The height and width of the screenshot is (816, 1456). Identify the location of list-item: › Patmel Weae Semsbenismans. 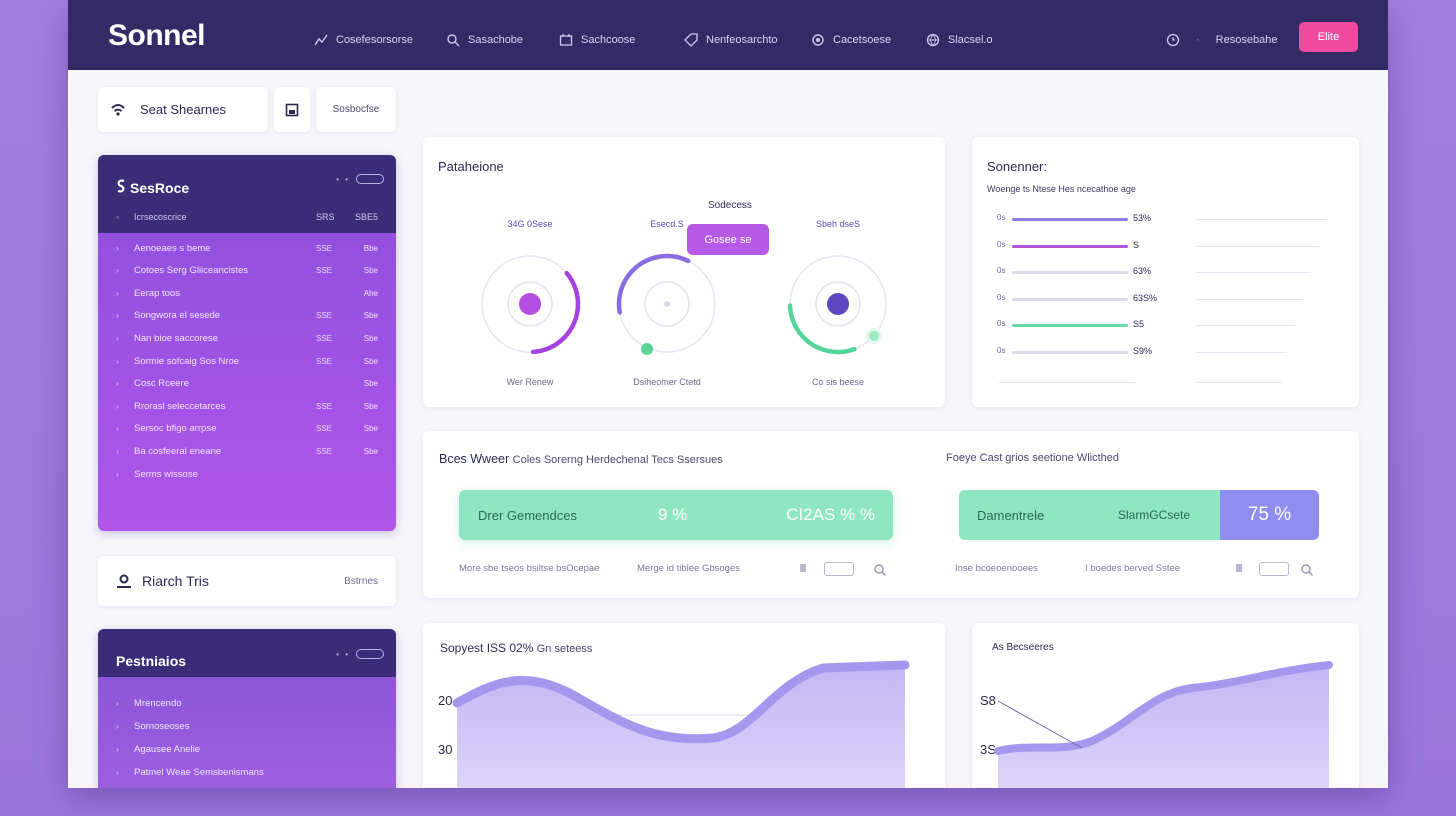
(247, 772).